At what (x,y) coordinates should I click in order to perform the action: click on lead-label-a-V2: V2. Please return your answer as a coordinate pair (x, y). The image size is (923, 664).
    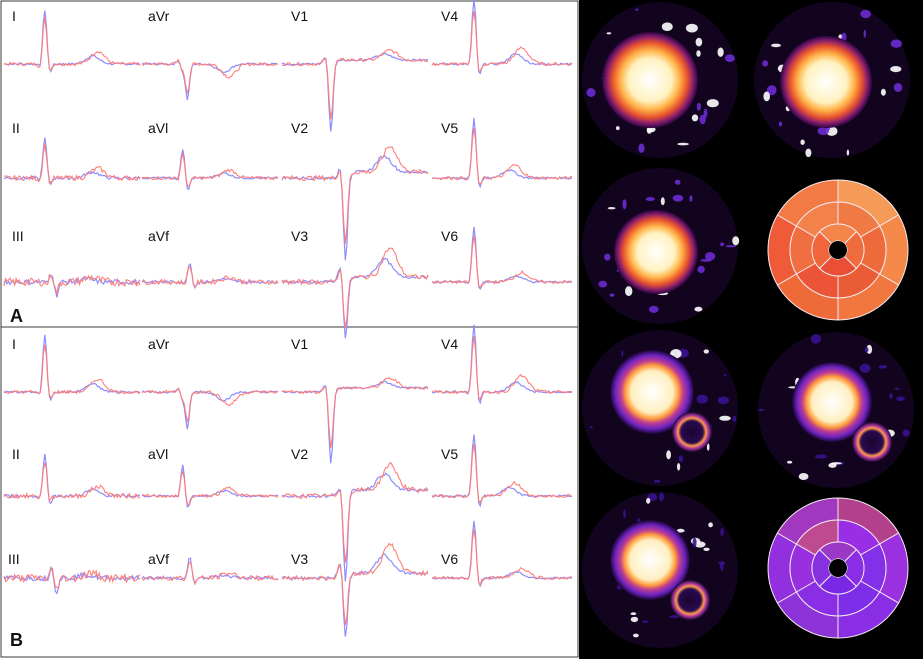
    Looking at the image, I should click on (300, 128).